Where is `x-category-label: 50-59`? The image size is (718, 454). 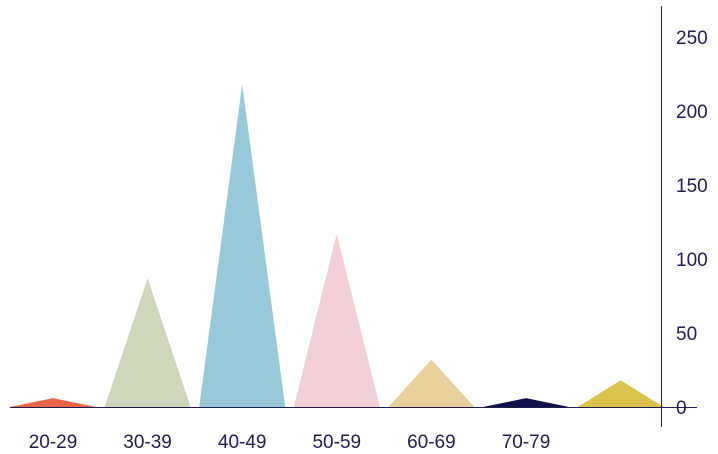 x-category-label: 50-59 is located at coordinates (336, 442).